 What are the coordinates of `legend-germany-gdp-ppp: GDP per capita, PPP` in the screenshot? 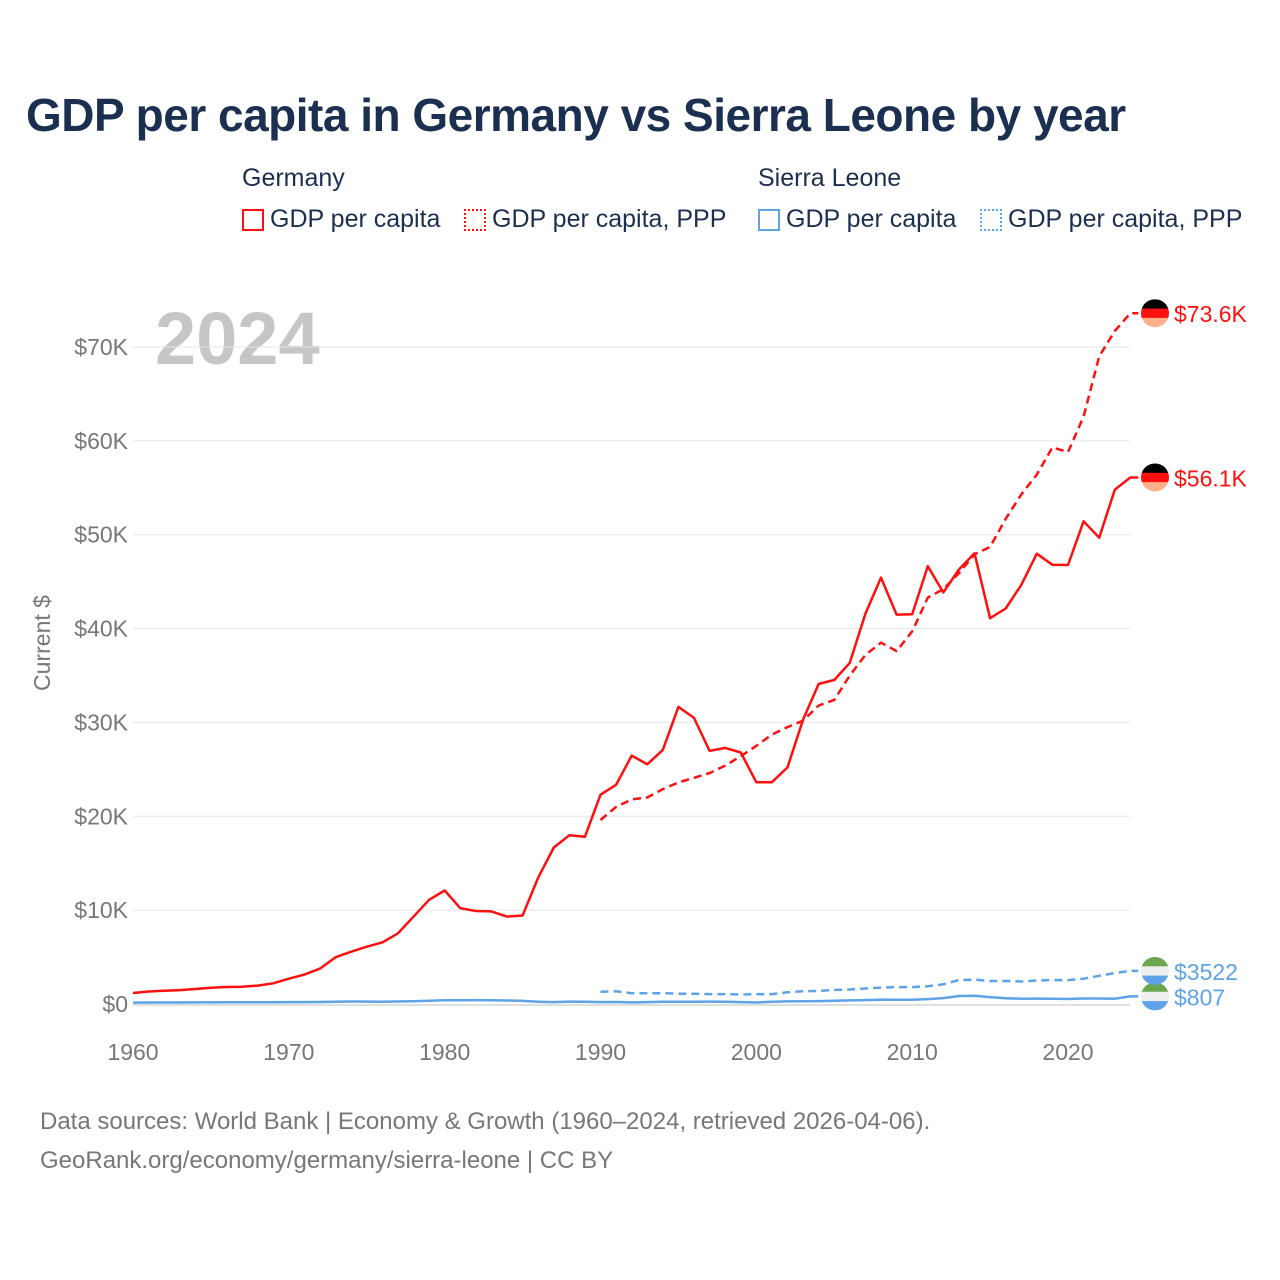 It's located at (595, 219).